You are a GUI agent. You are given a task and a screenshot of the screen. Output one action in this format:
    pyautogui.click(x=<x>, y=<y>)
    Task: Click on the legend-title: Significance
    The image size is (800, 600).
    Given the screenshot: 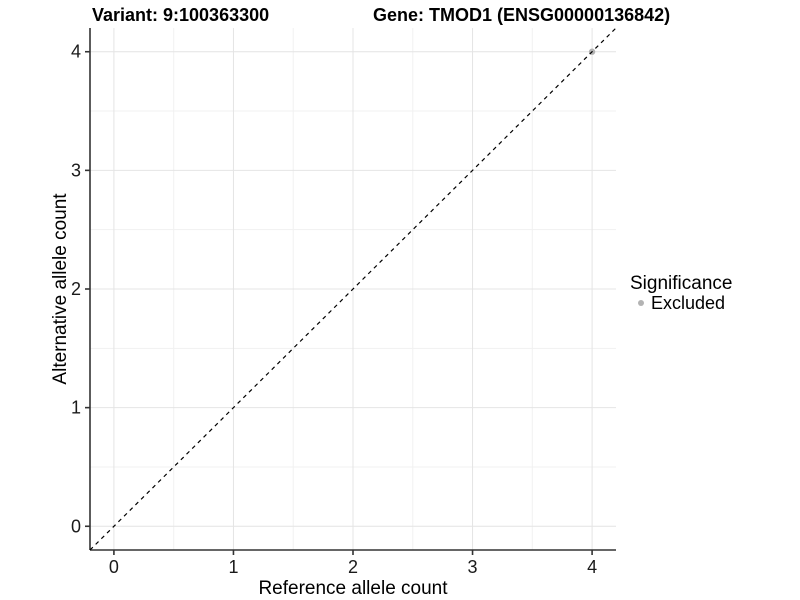 What is the action you would take?
    pyautogui.click(x=681, y=283)
    